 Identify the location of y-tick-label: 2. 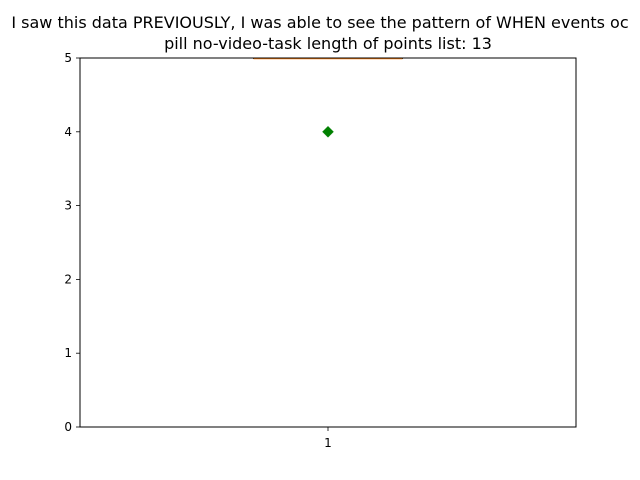
(68, 279).